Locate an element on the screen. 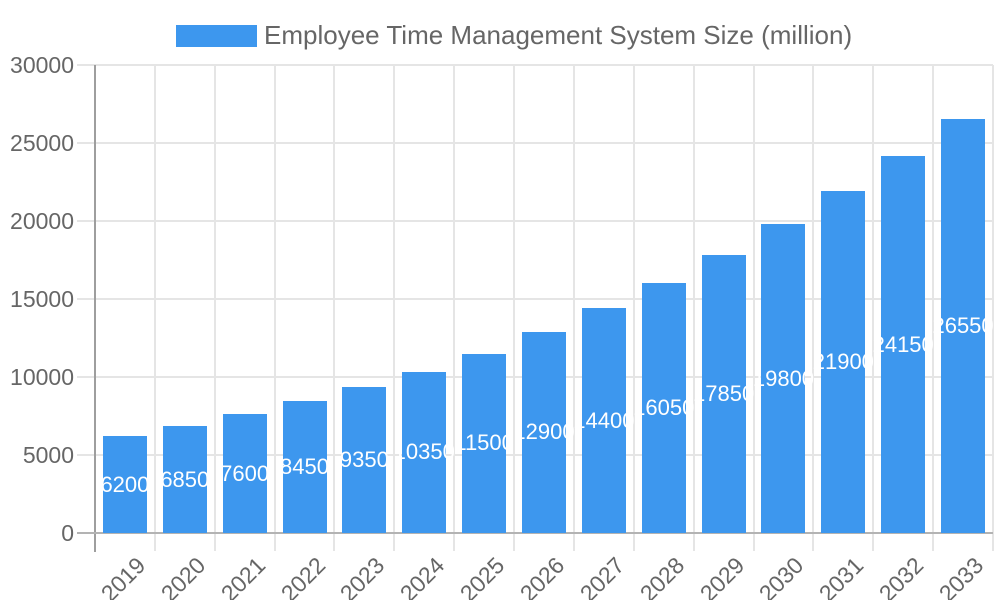 The height and width of the screenshot is (600, 1000). y-axis-tick-label: 5000 is located at coordinates (48, 455).